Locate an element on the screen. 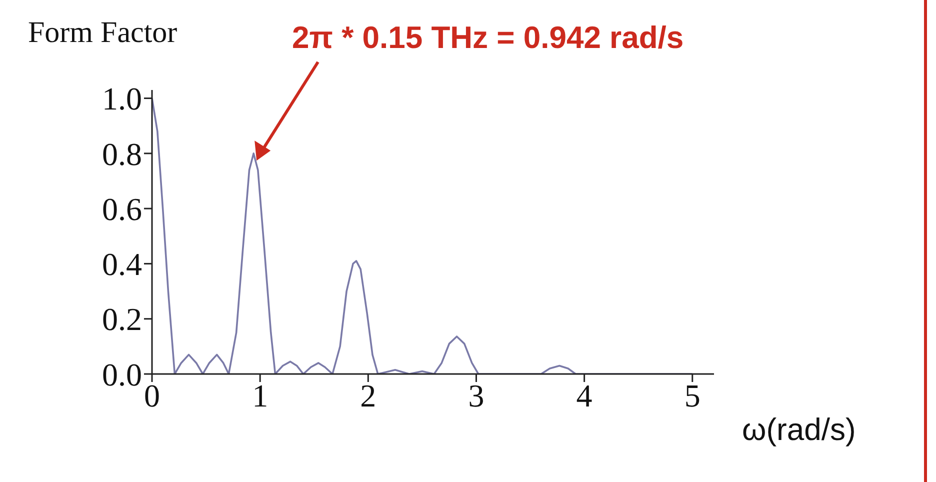 This screenshot has width=936, height=482. x-tick-label: 0 is located at coordinates (152, 396).